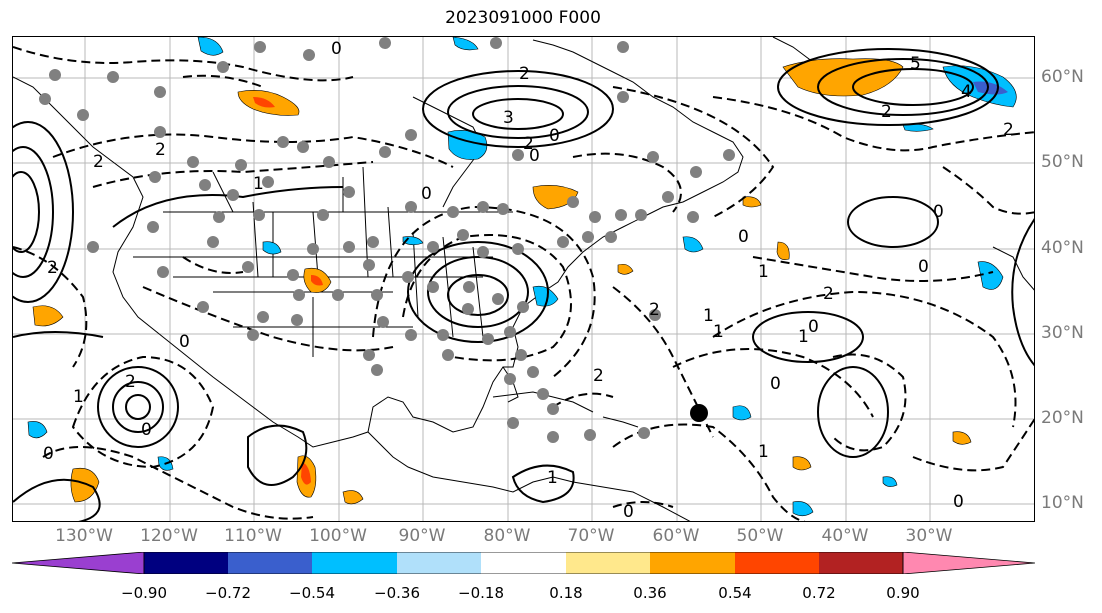 This screenshot has width=1102, height=613. I want to click on lon-label: 130°W, so click(84, 536).